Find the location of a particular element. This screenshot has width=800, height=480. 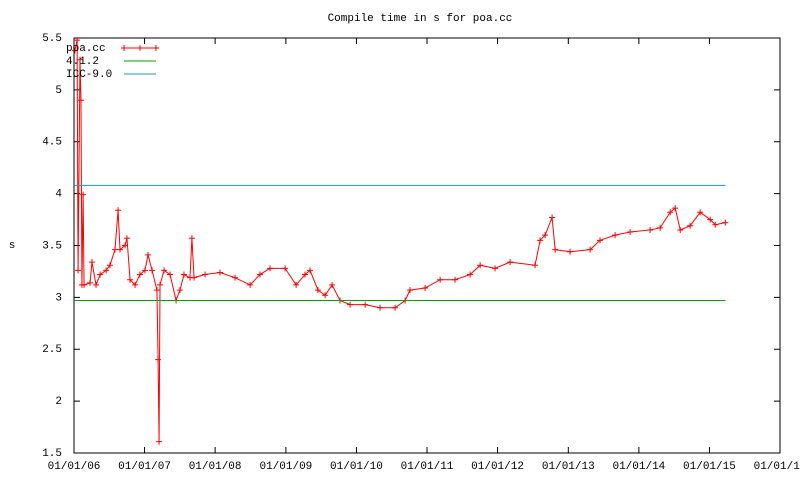

x-tick-label: 01/01/10 is located at coordinates (356, 467).